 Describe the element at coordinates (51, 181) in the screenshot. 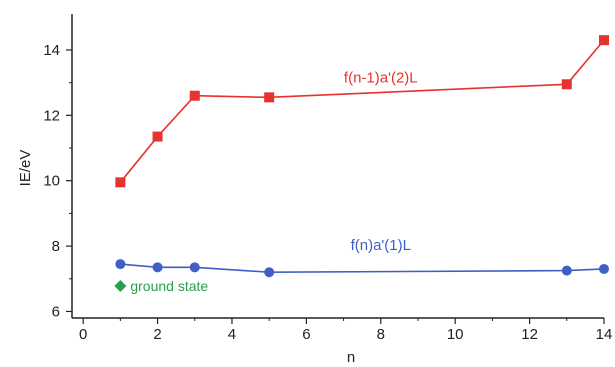

I see `y-tick-label: 10` at that location.